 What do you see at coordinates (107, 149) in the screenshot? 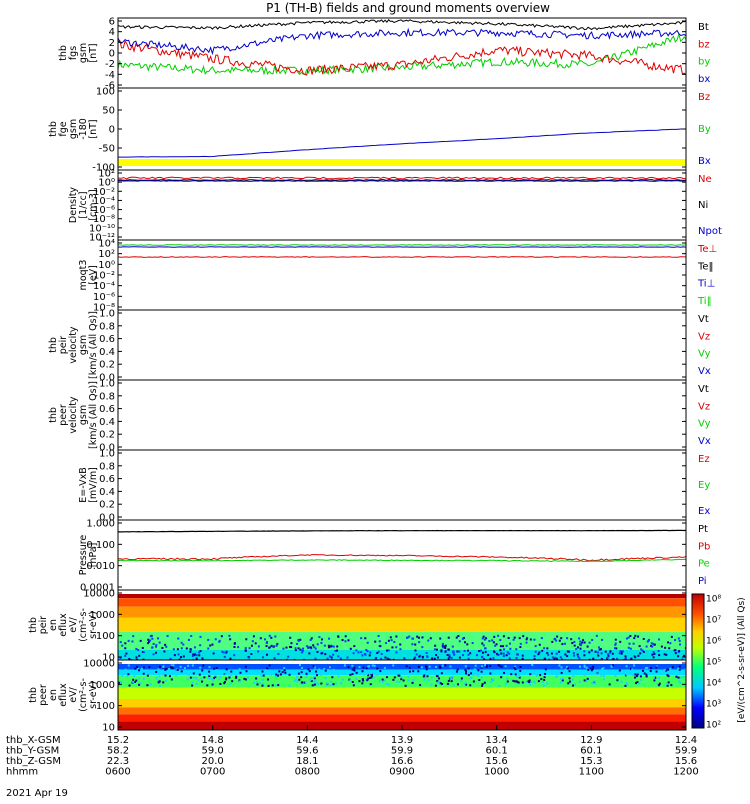
I see `y-tick-label: -50` at bounding box center [107, 149].